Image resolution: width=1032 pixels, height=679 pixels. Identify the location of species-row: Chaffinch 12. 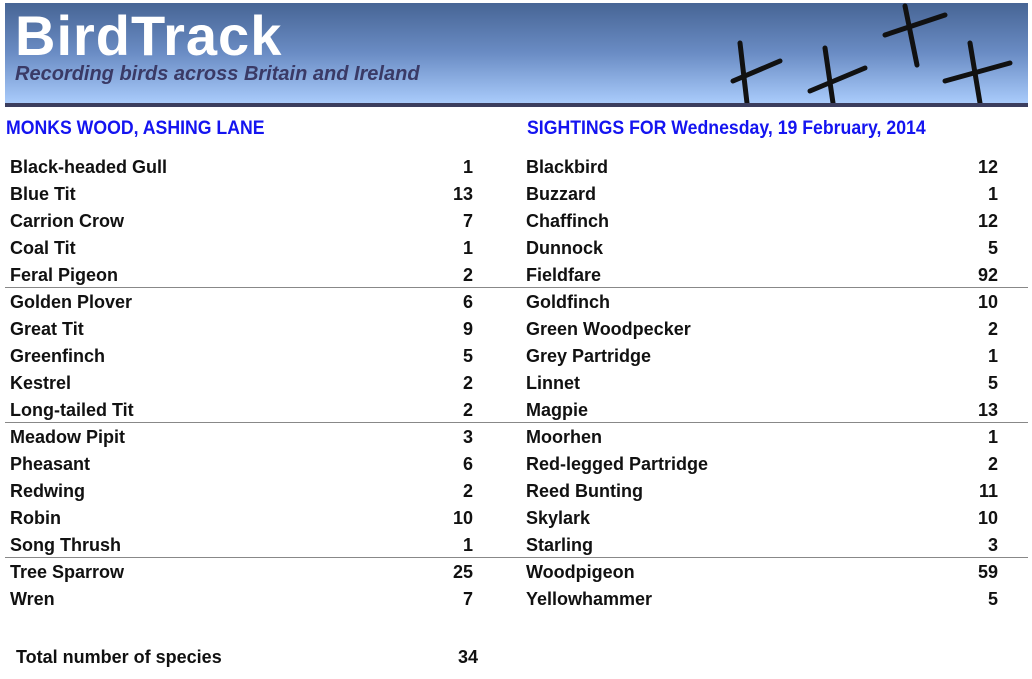
(762, 224).